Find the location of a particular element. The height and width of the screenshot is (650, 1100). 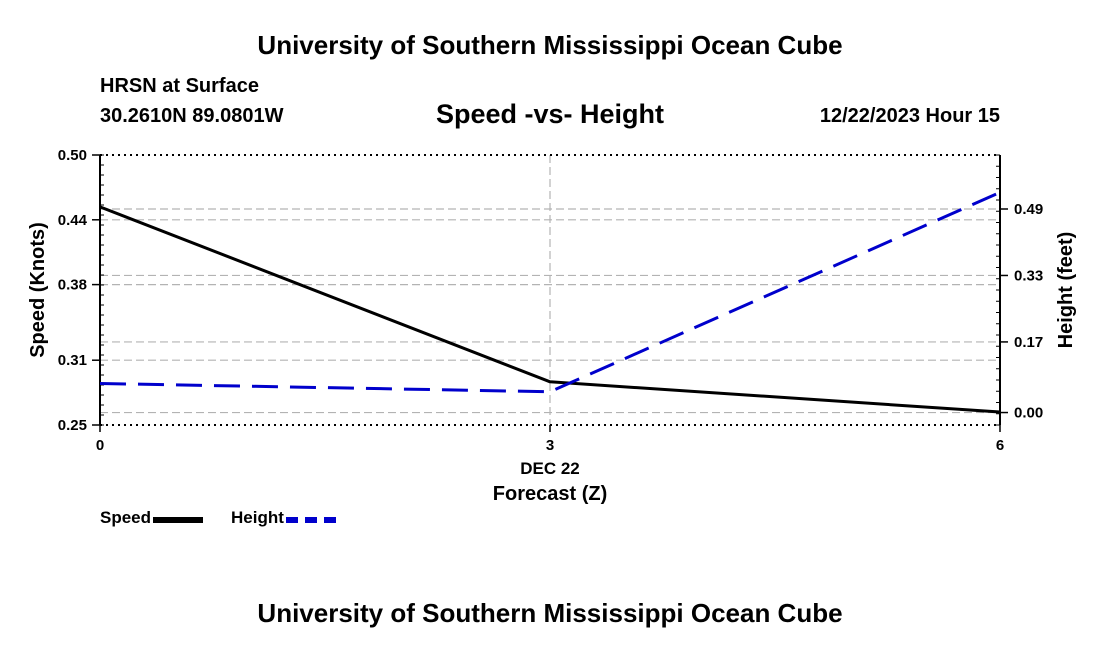

y2-tick-label: 0.49 is located at coordinates (1028, 209).